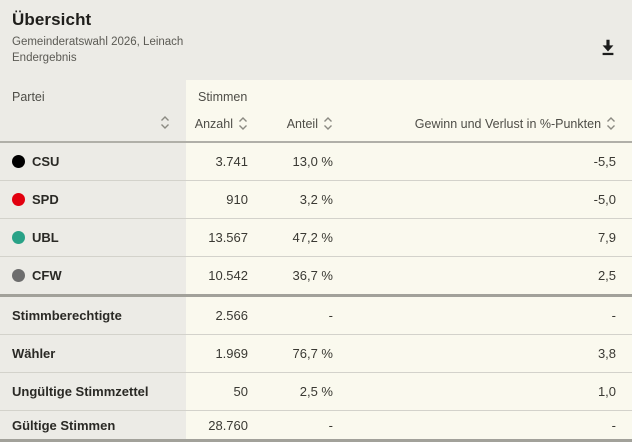 The width and height of the screenshot is (632, 442). Describe the element at coordinates (224, 315) in the screenshot. I see `anzahl-value: 2.566` at that location.